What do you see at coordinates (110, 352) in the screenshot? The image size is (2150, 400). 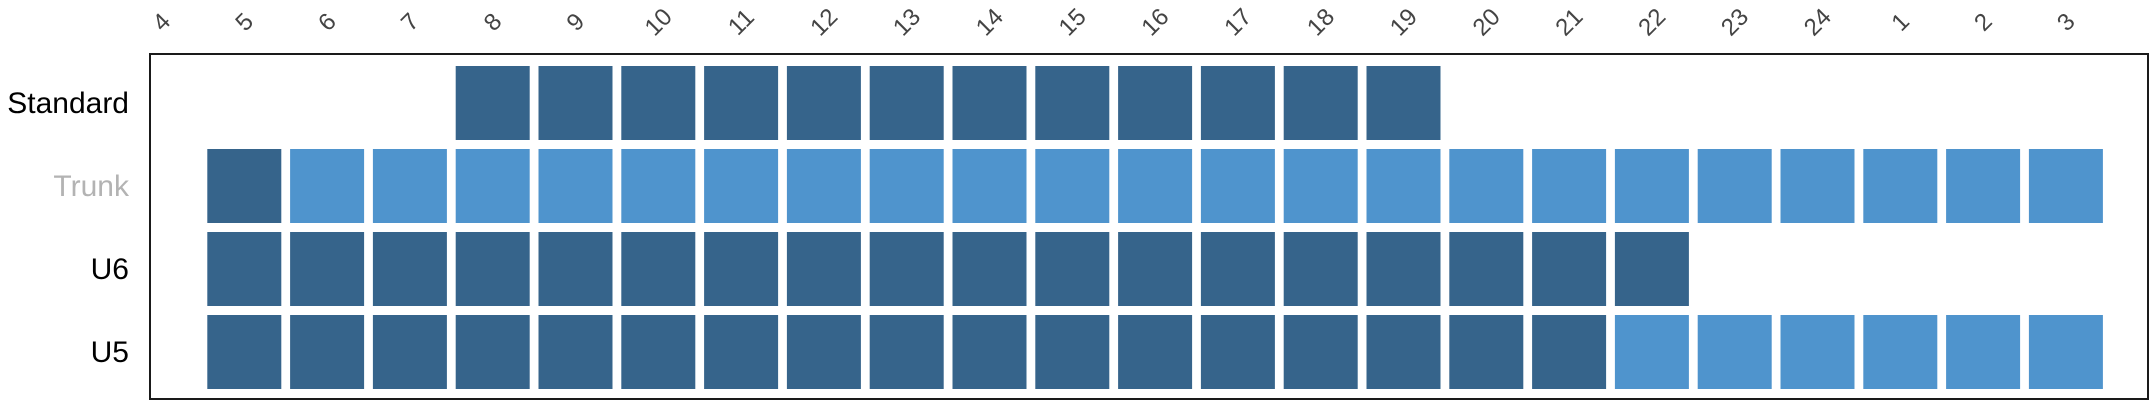 I see `row-label-u5: U5` at bounding box center [110, 352].